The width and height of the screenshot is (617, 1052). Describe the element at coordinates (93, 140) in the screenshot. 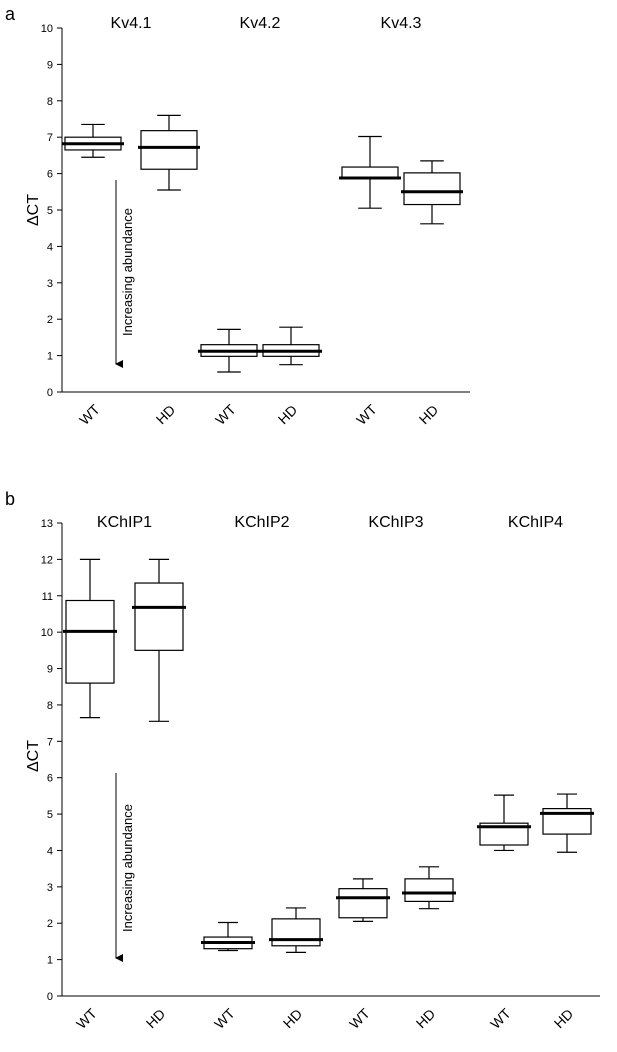

I see `box-Kv4.1-WT` at that location.